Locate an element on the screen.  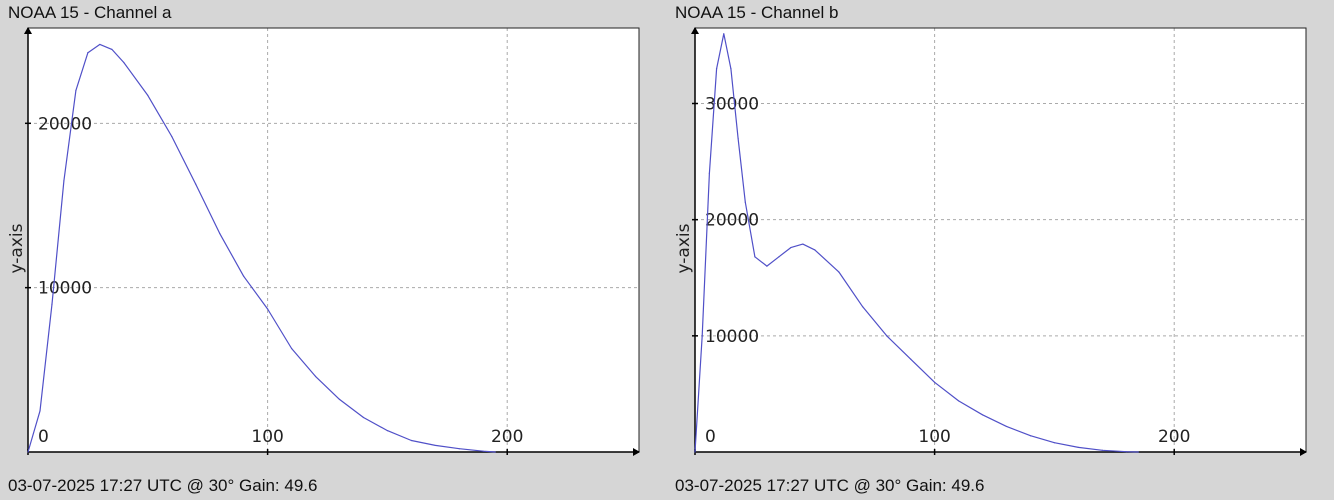
chart-title: NOAA 15 - Channel b is located at coordinates (757, 12).